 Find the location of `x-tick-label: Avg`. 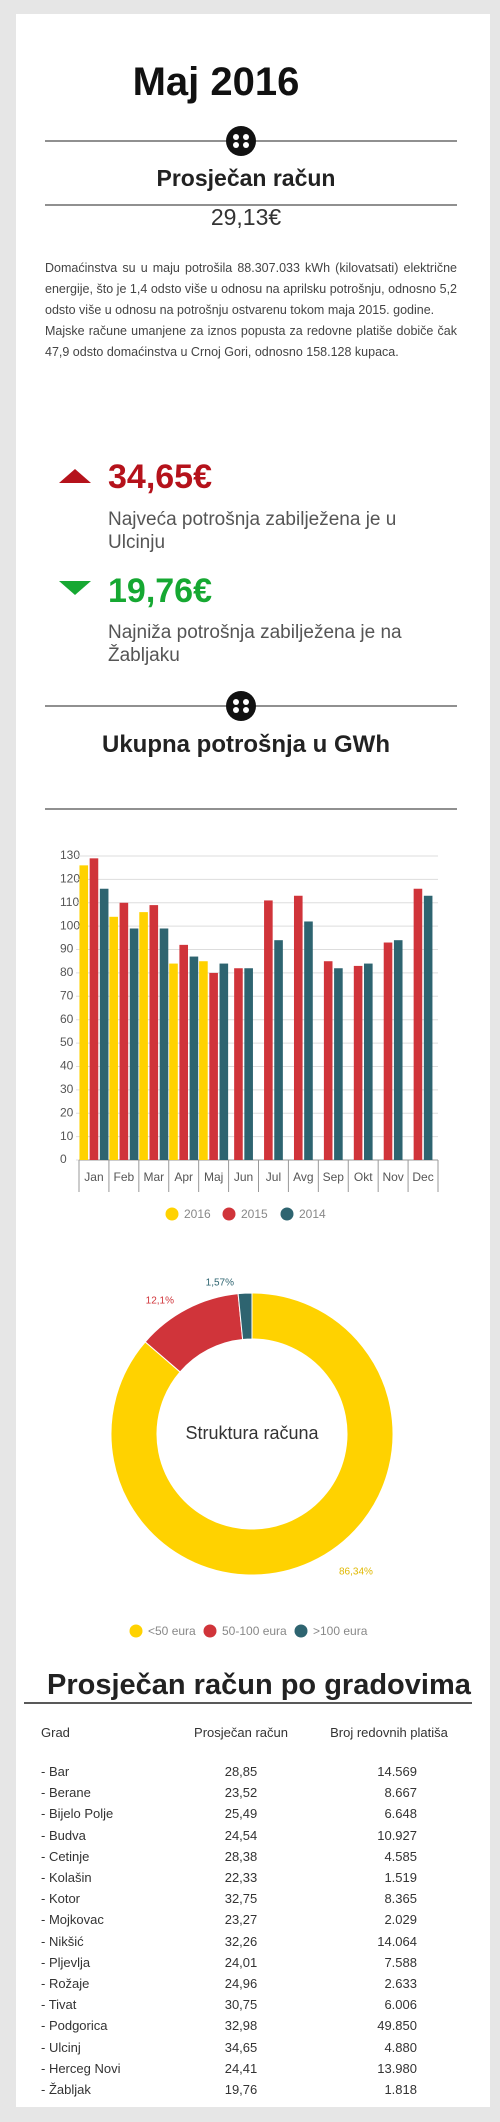

x-tick-label: Avg is located at coordinates (303, 1177).